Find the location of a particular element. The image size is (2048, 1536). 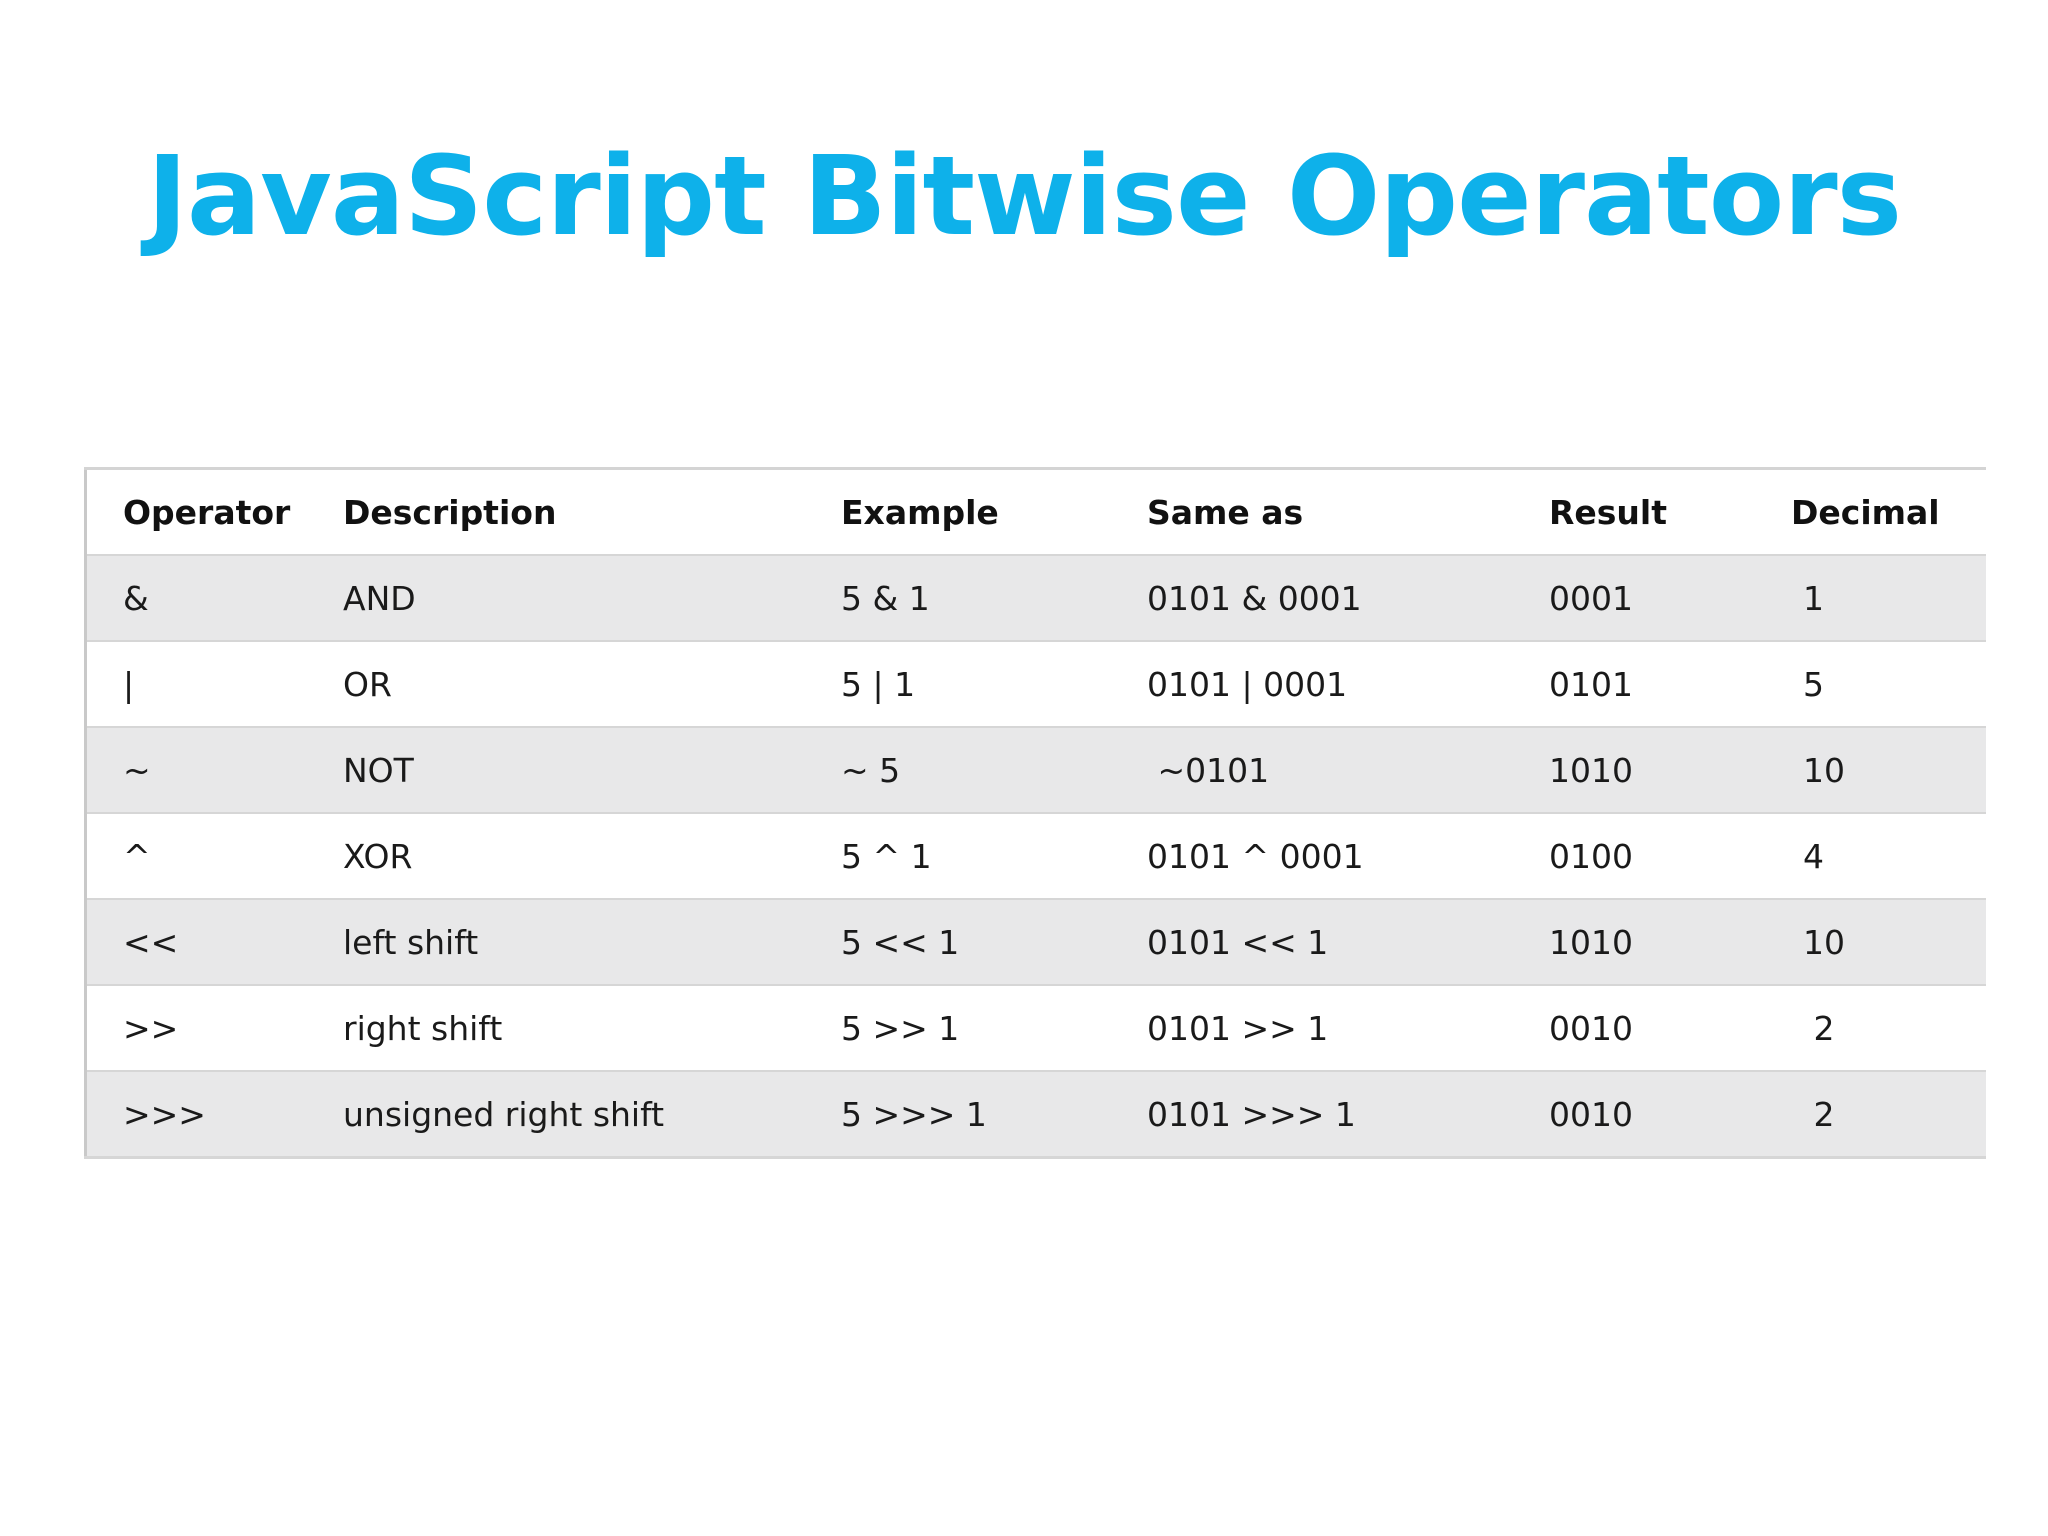

header-same-as: Same as is located at coordinates (1225, 512).